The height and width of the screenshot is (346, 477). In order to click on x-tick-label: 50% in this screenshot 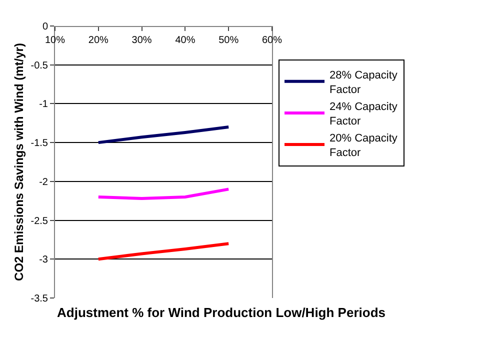, I will do `click(228, 40)`.